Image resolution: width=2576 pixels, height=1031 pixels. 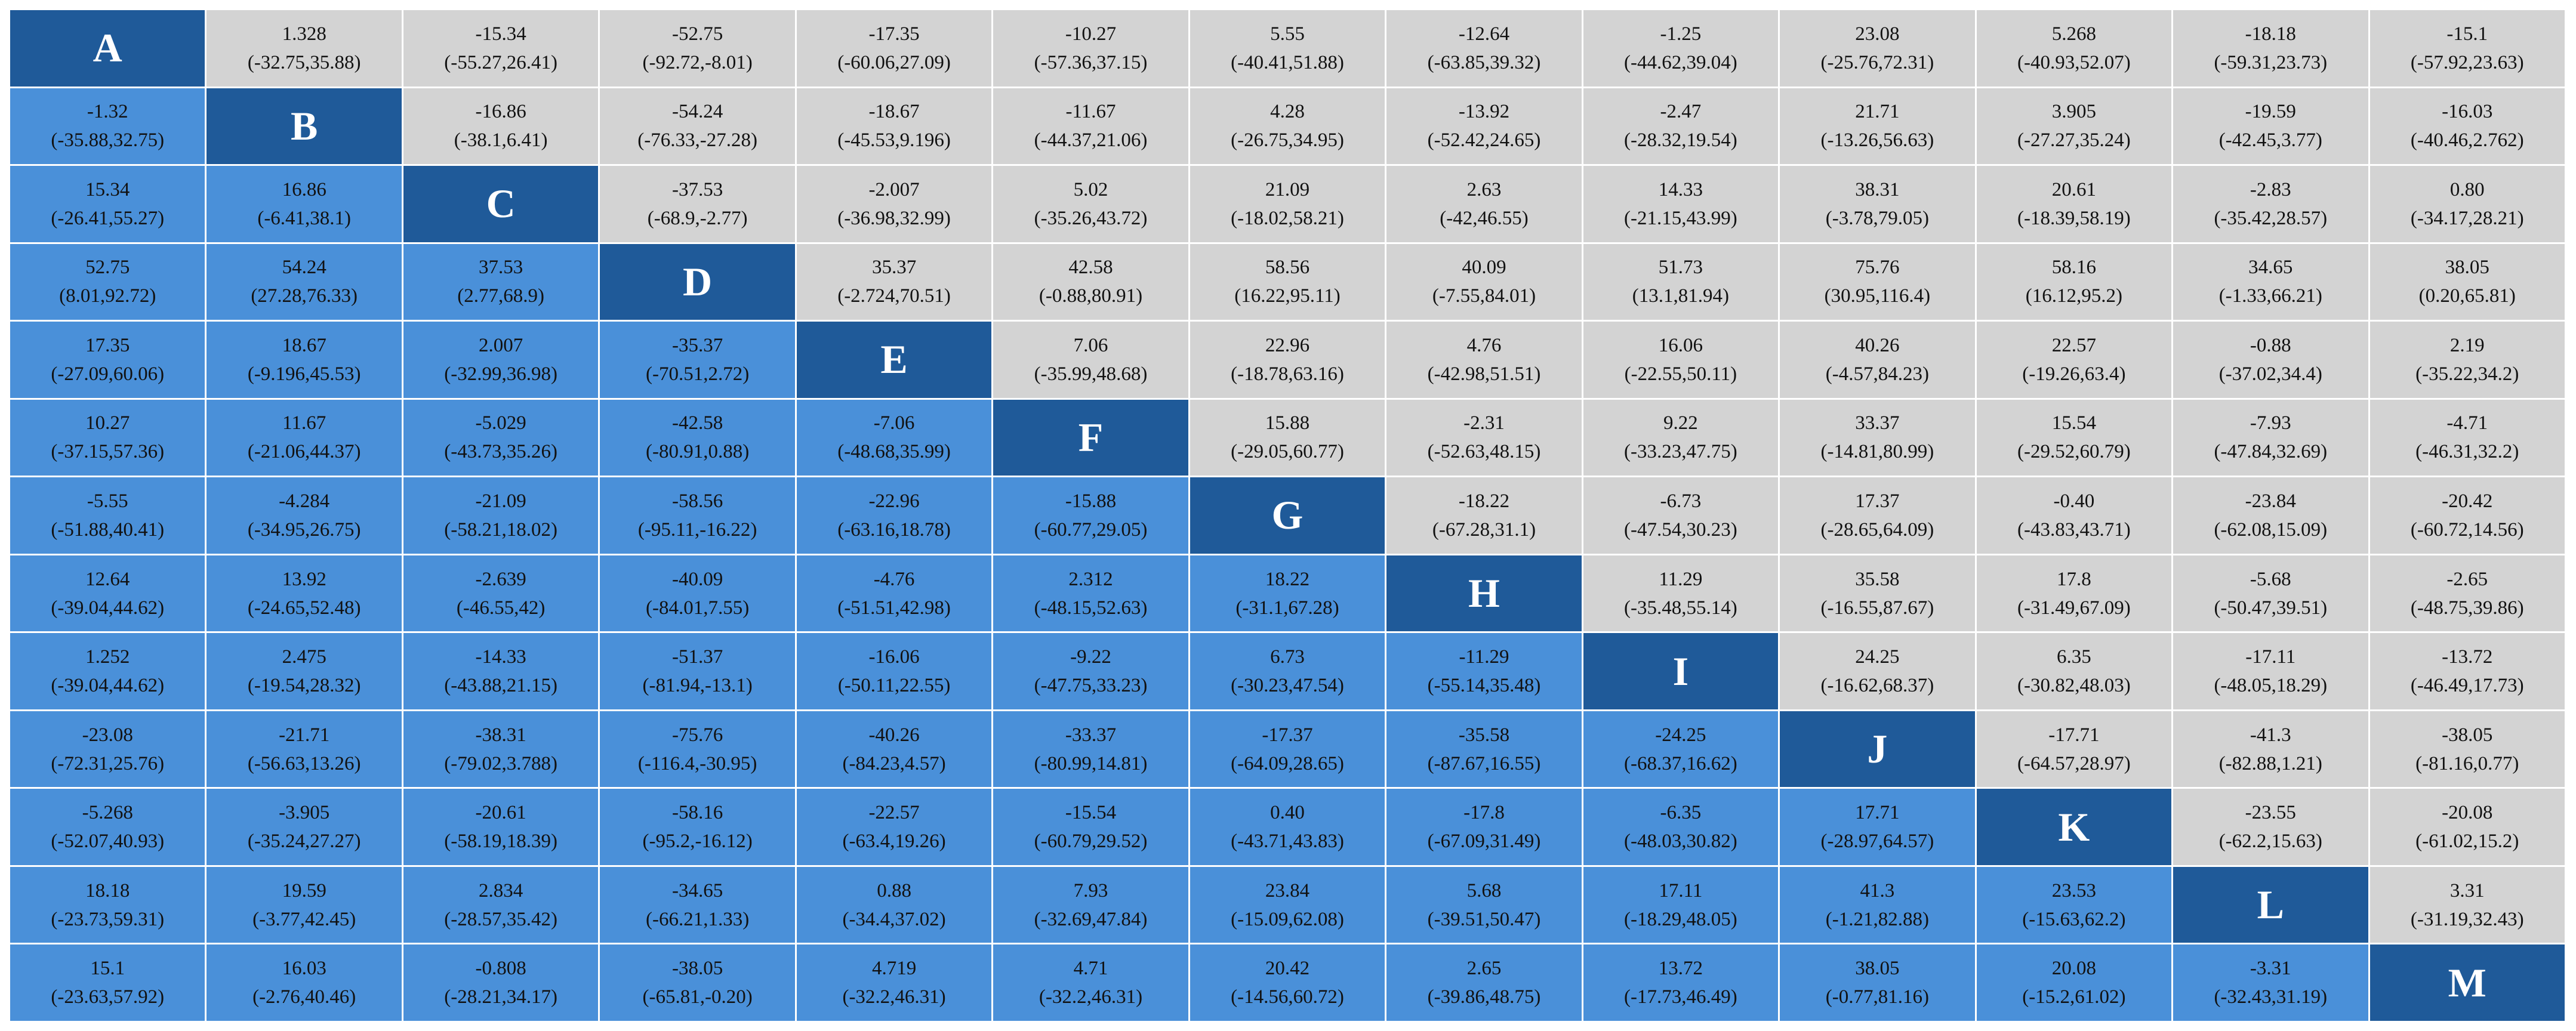 I want to click on comparison-cell: 1.252 (-39.04,44.62), so click(x=107, y=671).